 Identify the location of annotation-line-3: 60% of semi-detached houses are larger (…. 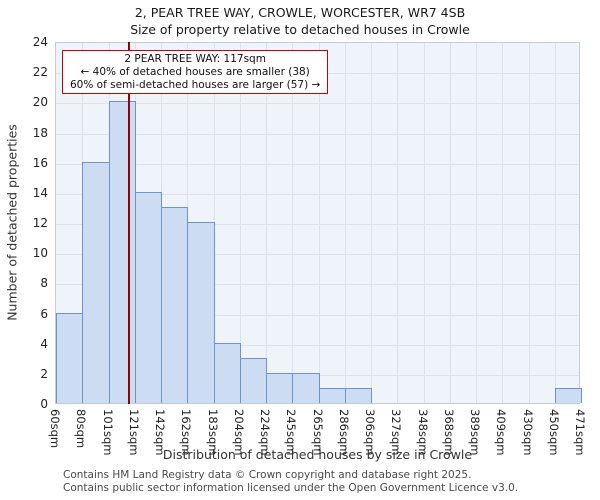
(195, 84).